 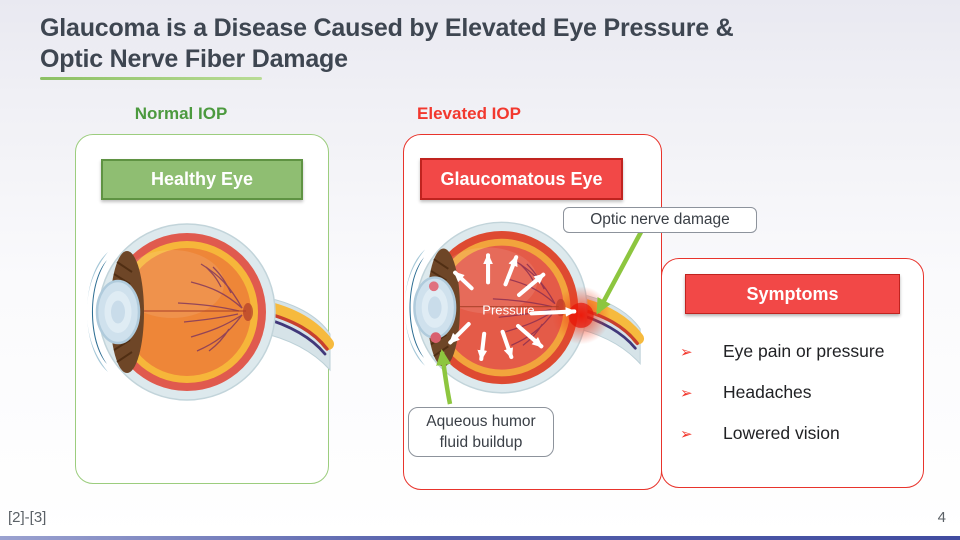 What do you see at coordinates (469, 113) in the screenshot?
I see `column-heading-elevated-iop: Elevated IOP` at bounding box center [469, 113].